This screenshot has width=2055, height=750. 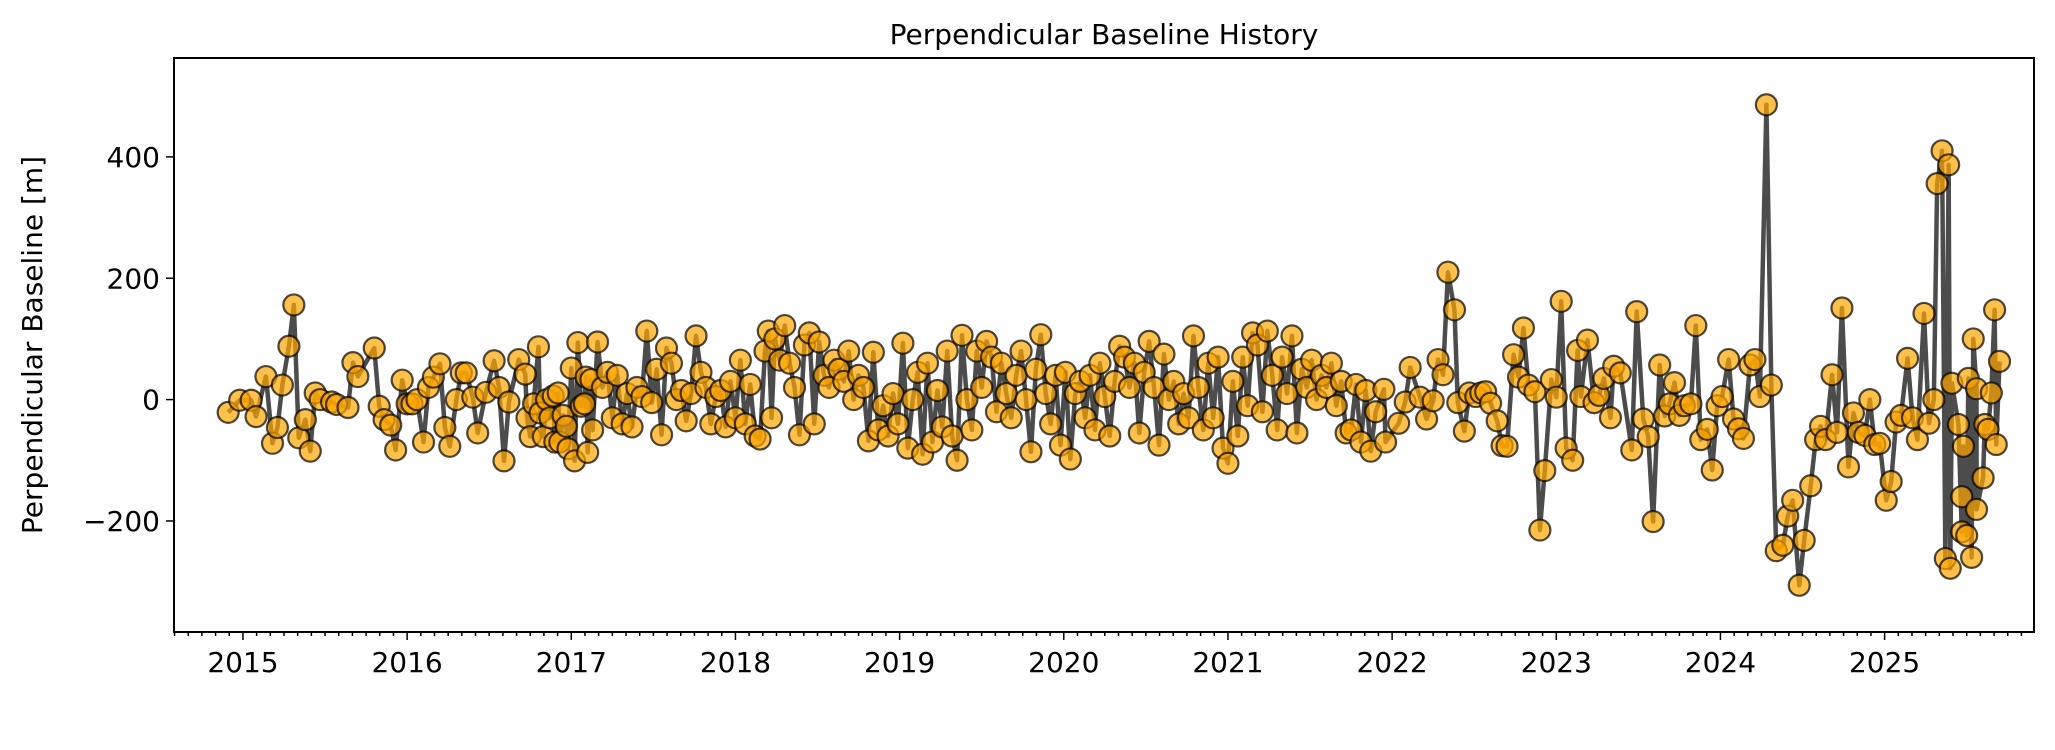 I want to click on y-tick-label: 400, so click(x=133, y=157).